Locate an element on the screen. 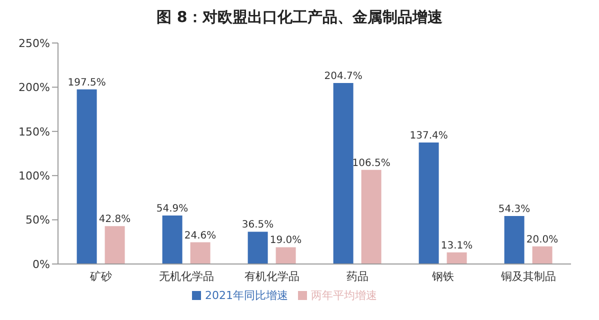 This screenshot has height=320, width=599. y-tick-label: 250% is located at coordinates (34, 43).